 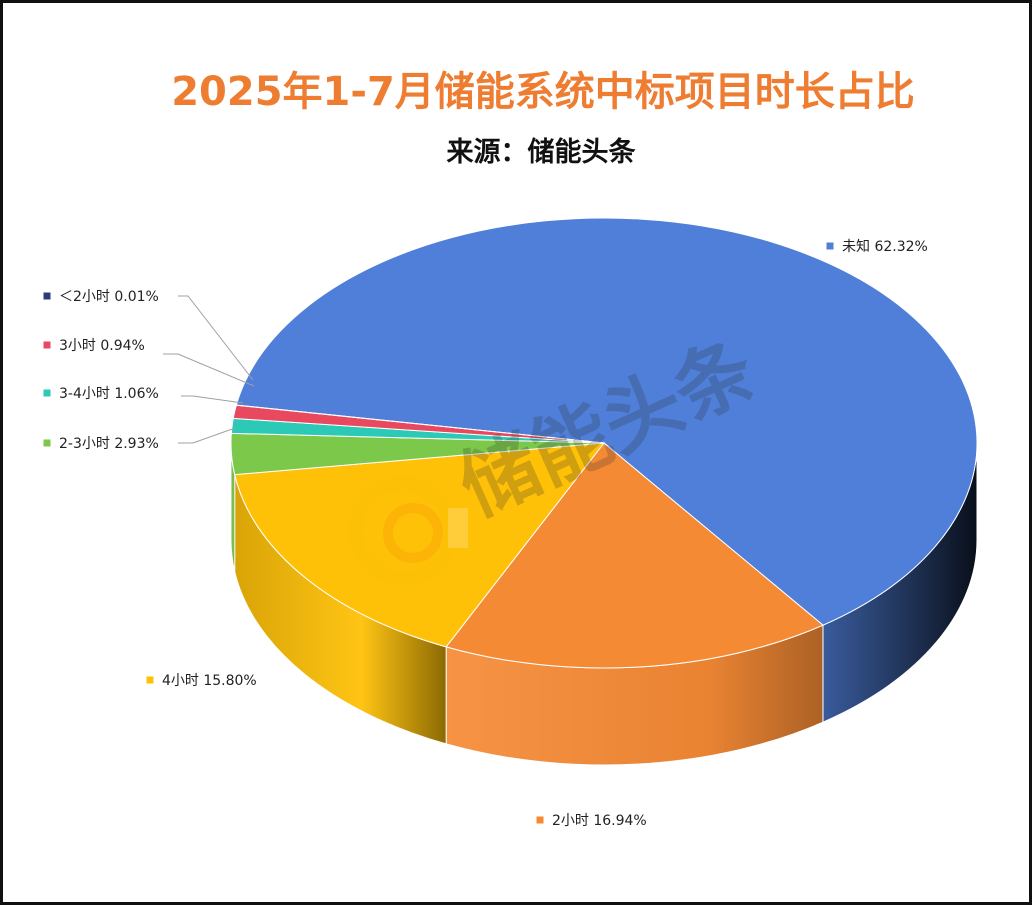 I want to click on leader-line-<2小时, so click(x=216, y=338).